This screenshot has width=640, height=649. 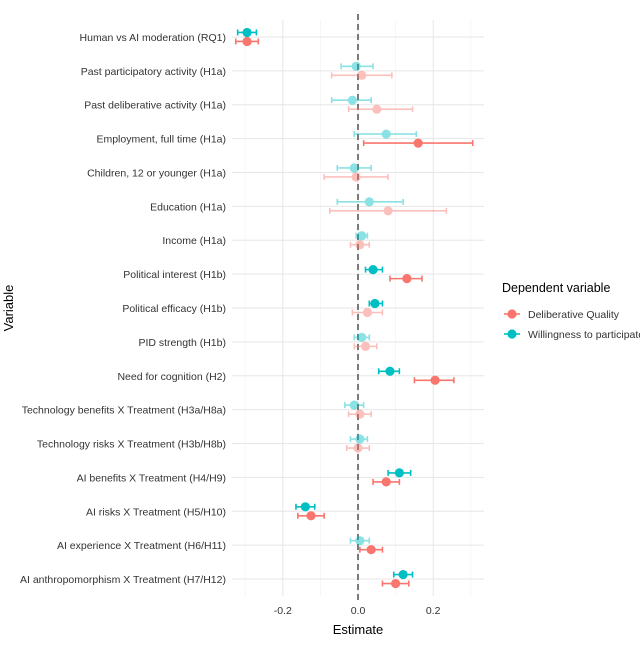 I want to click on category-label: Political interest (H1b), so click(x=174, y=275).